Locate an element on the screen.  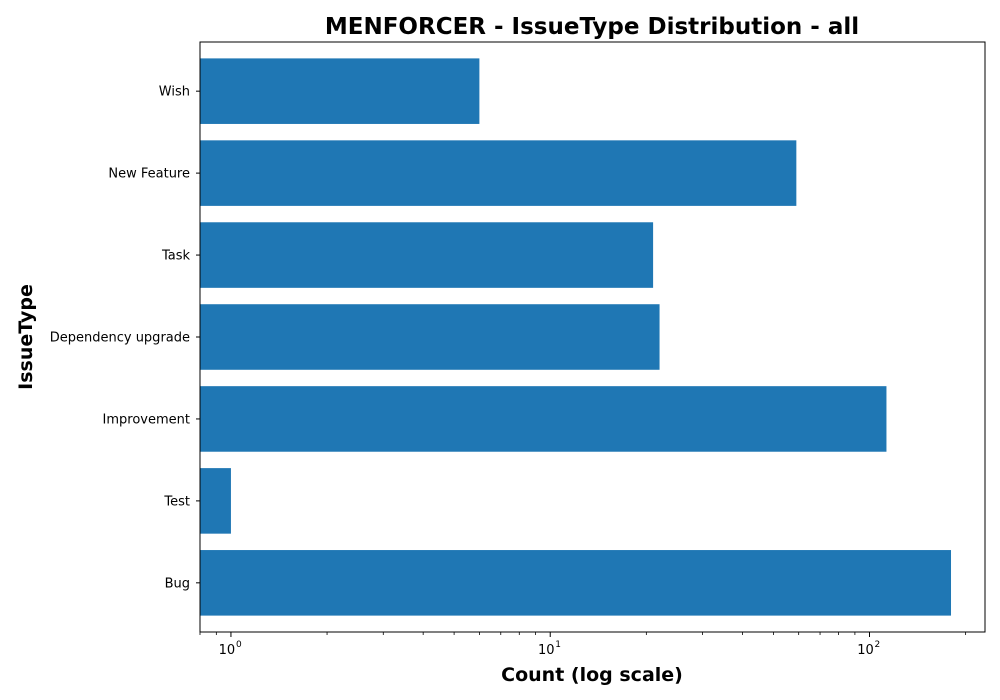
y-tick-label: Improvement is located at coordinates (146, 419).